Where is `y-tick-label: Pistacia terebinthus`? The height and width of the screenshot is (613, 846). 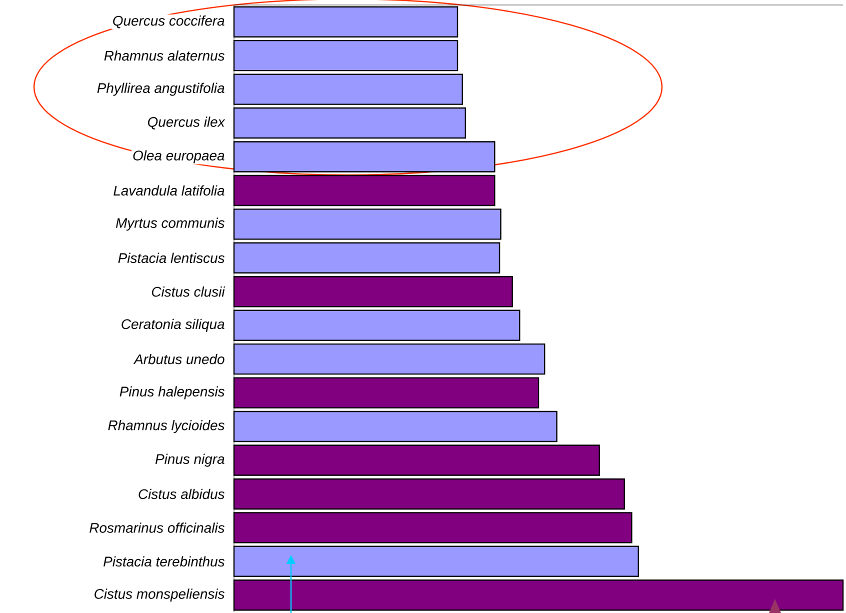 y-tick-label: Pistacia terebinthus is located at coordinates (164, 561).